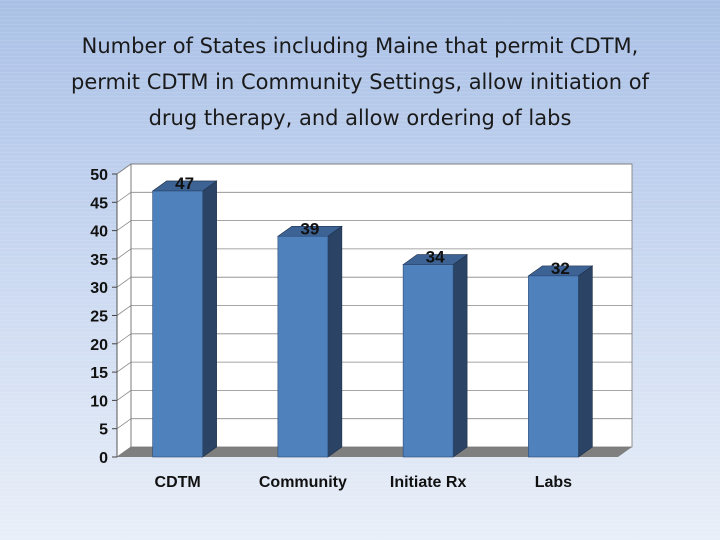 This screenshot has height=540, width=720. What do you see at coordinates (364, 482) in the screenshot?
I see `x-axis: CDTM Community Initiate Rx Labs` at bounding box center [364, 482].